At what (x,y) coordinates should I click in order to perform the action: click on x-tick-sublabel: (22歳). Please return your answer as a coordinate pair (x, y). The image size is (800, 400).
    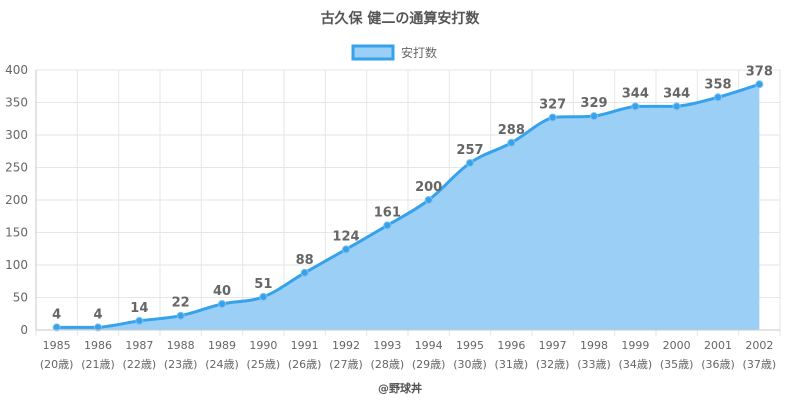
    Looking at the image, I should click on (140, 364).